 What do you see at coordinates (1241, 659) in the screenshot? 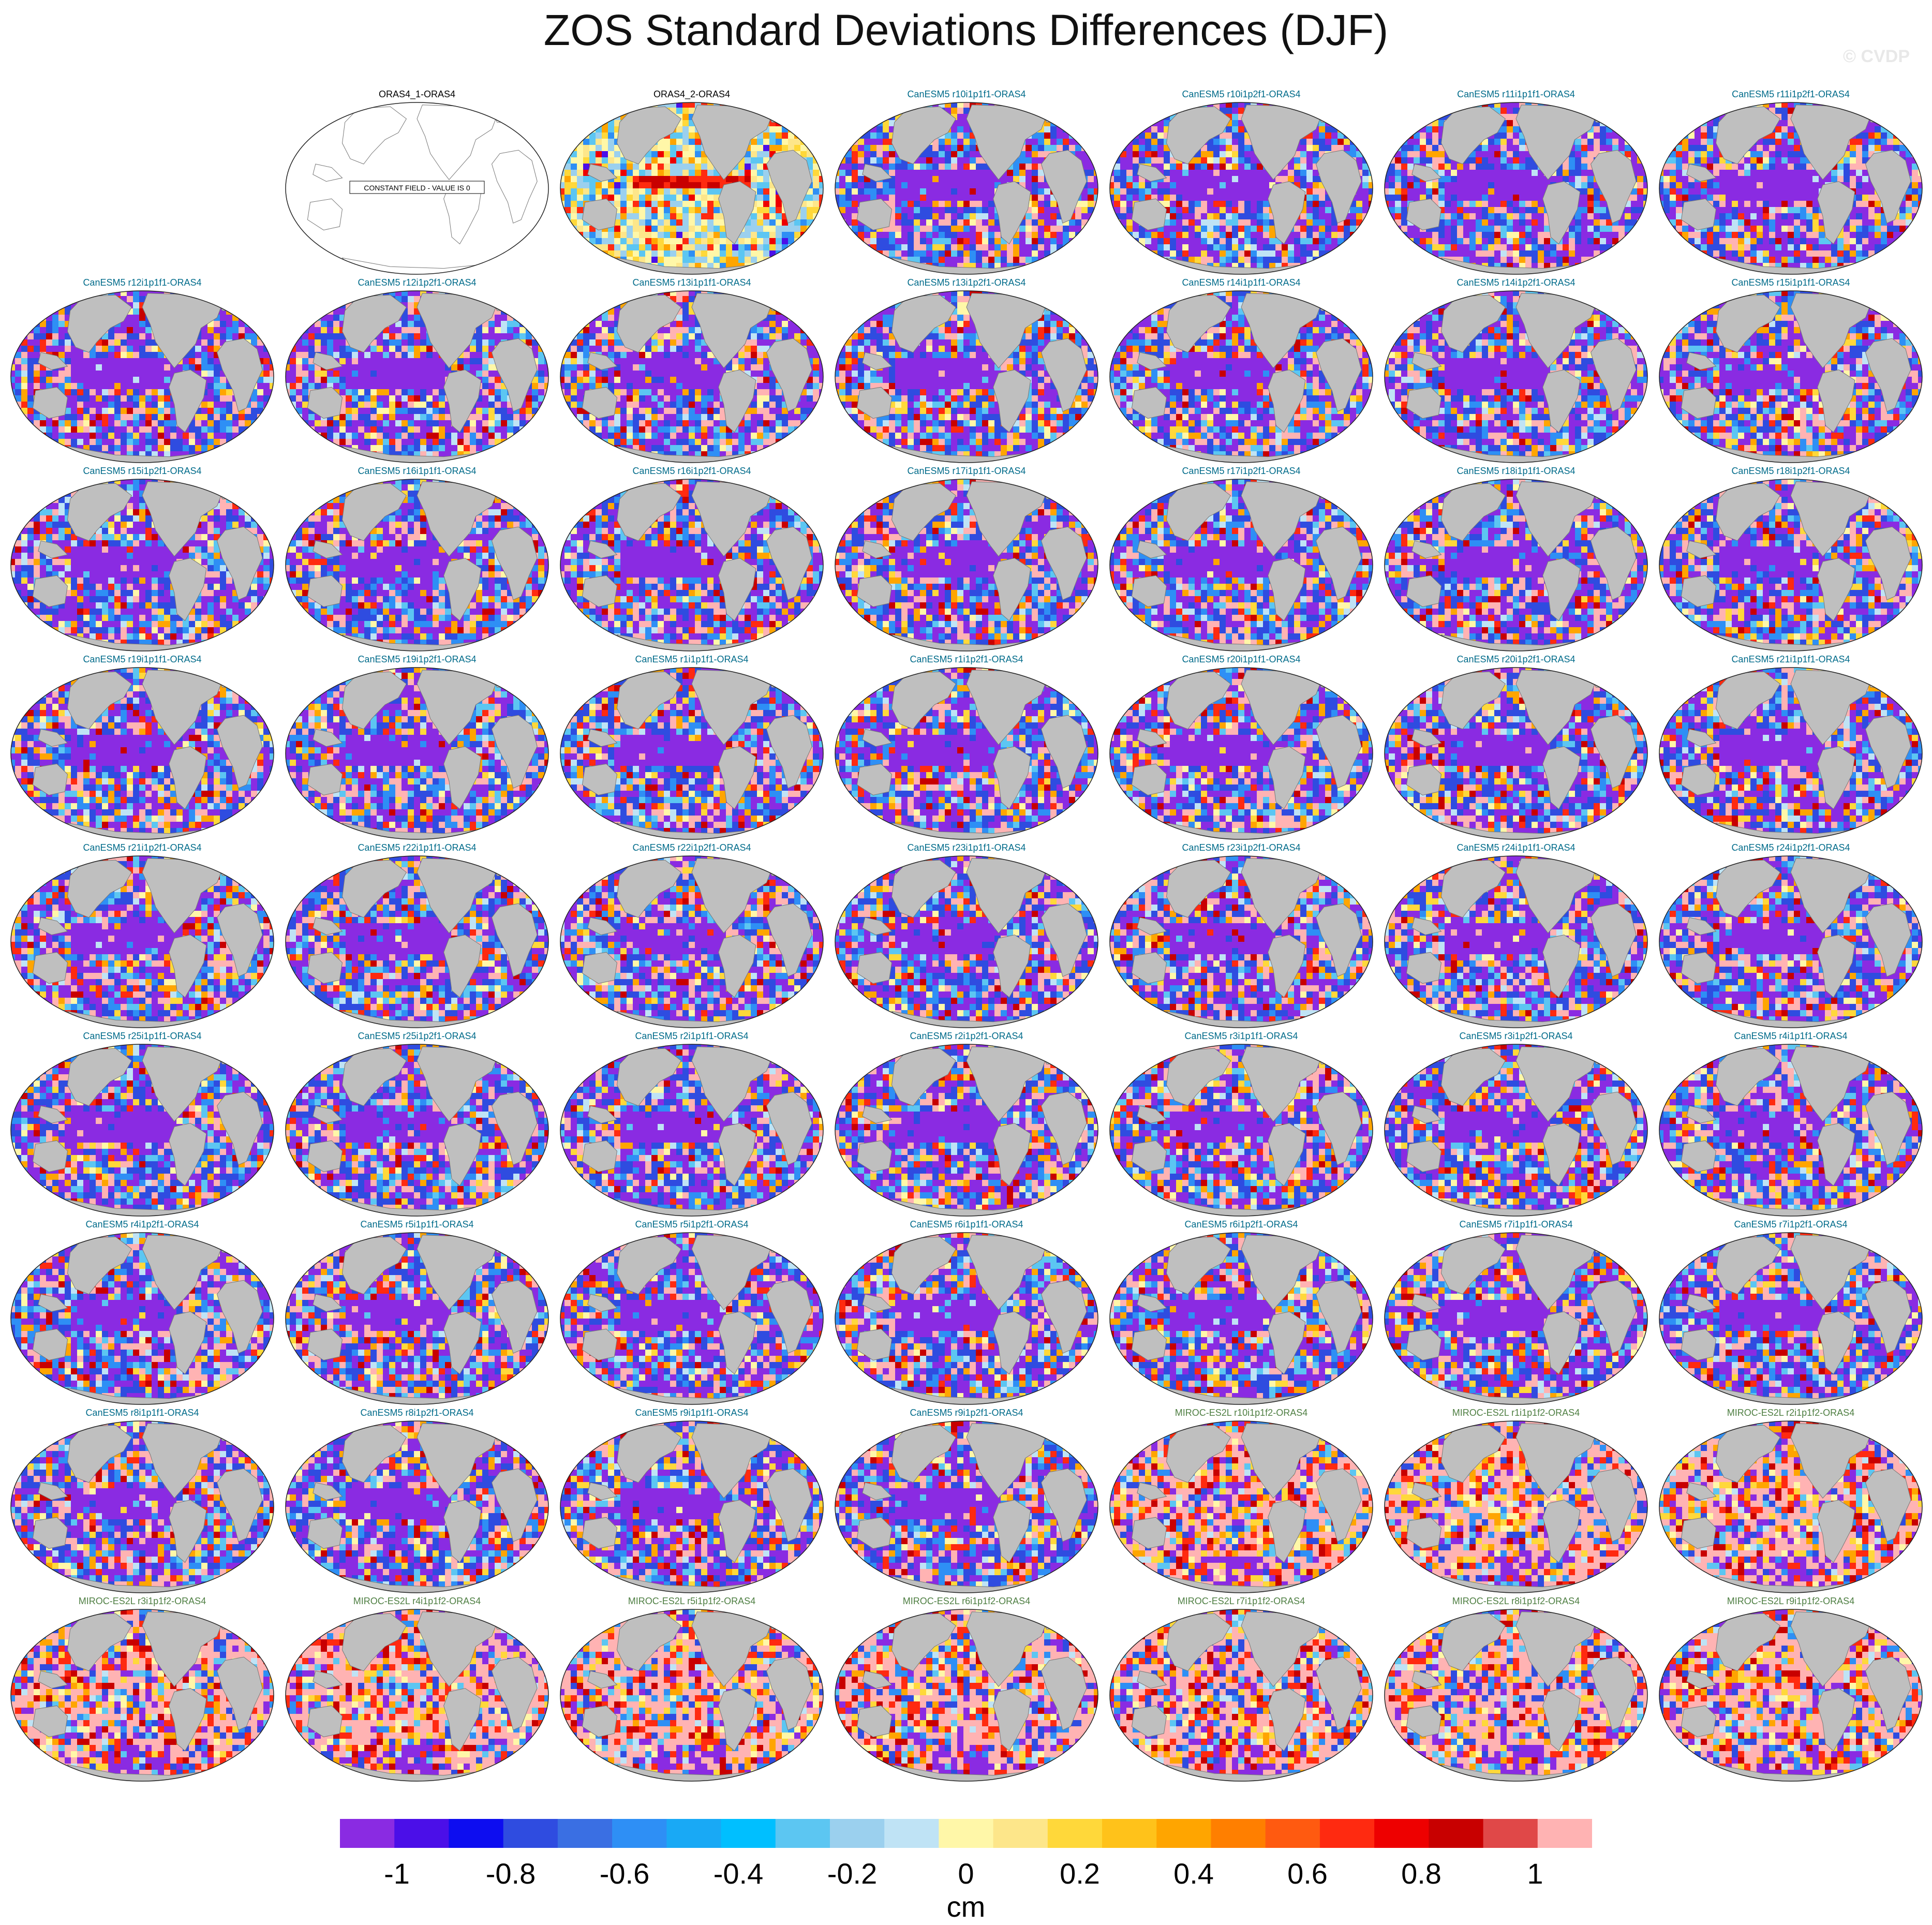
I see `panel-title: CanESM5 r20i1p1f1-ORAS4` at bounding box center [1241, 659].